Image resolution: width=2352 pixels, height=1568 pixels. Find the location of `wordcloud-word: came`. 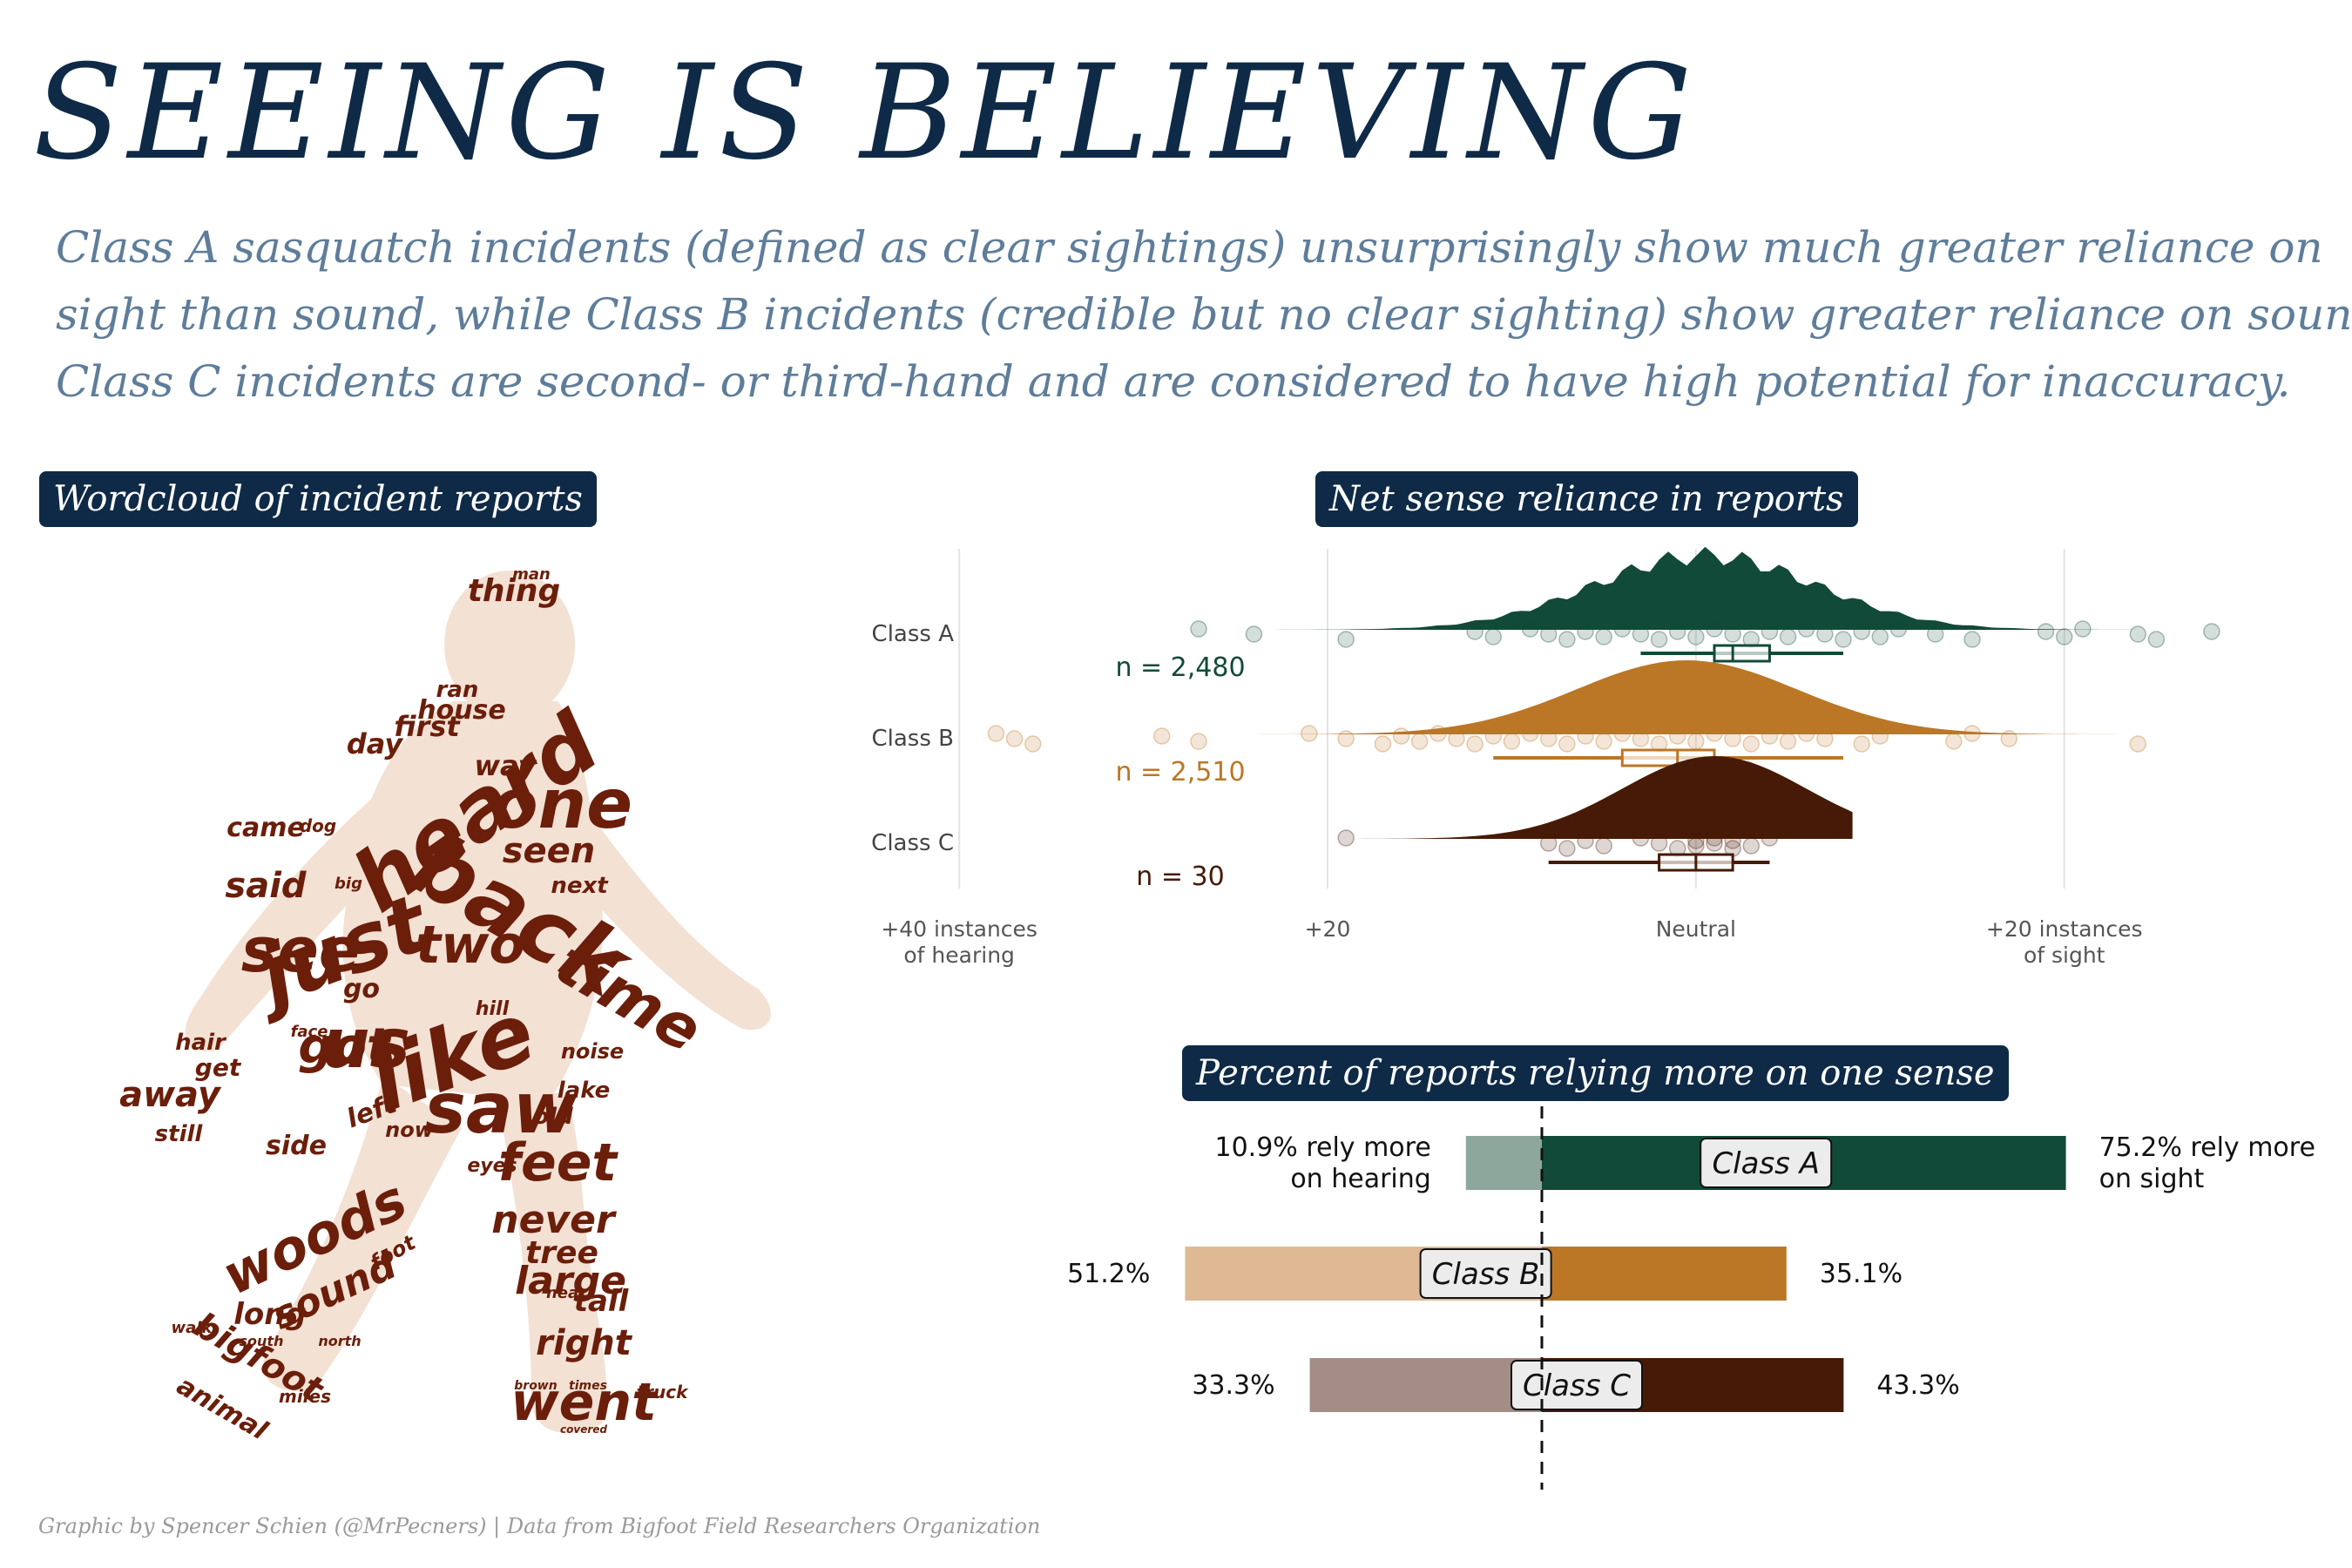

wordcloud-word: came is located at coordinates (265, 828).